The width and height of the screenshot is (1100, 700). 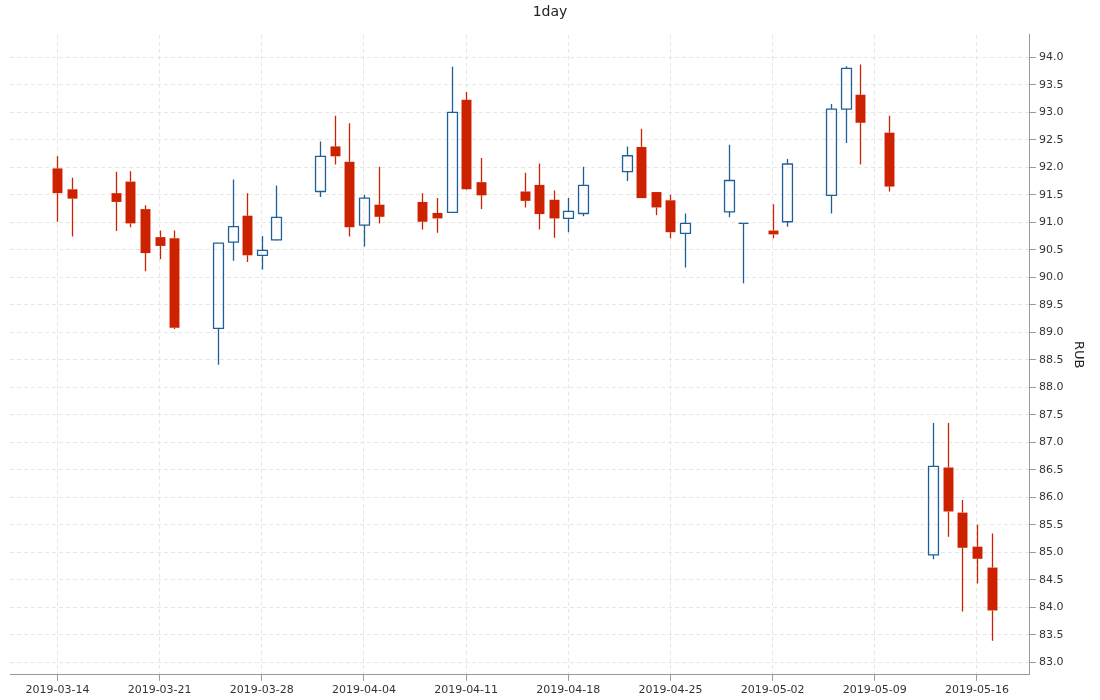 What do you see at coordinates (1051, 387) in the screenshot?
I see `y-tick-label: 88.0` at bounding box center [1051, 387].